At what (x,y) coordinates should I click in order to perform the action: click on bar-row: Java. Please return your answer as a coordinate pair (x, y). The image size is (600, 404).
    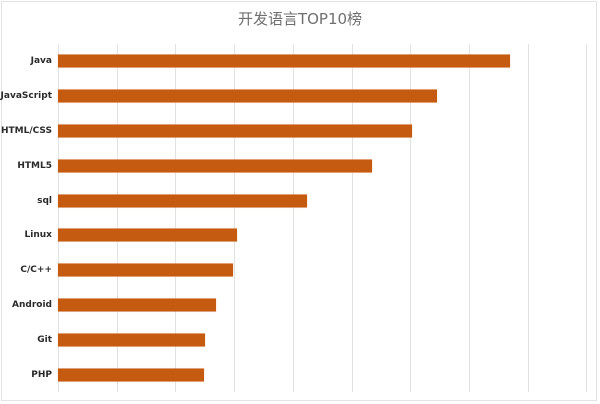
    Looking at the image, I should click on (293, 61).